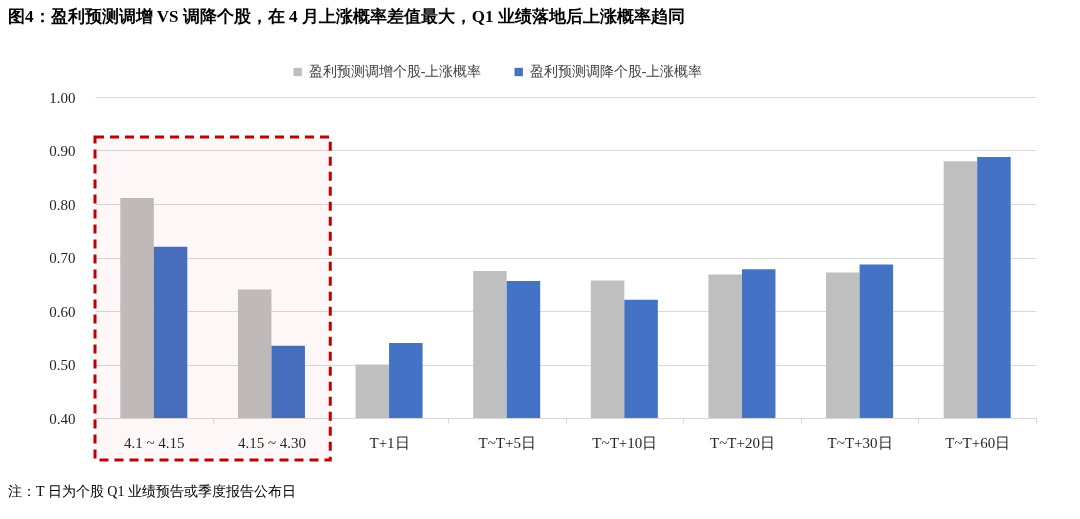  I want to click on y-tick-label: 0.40, so click(62, 418).